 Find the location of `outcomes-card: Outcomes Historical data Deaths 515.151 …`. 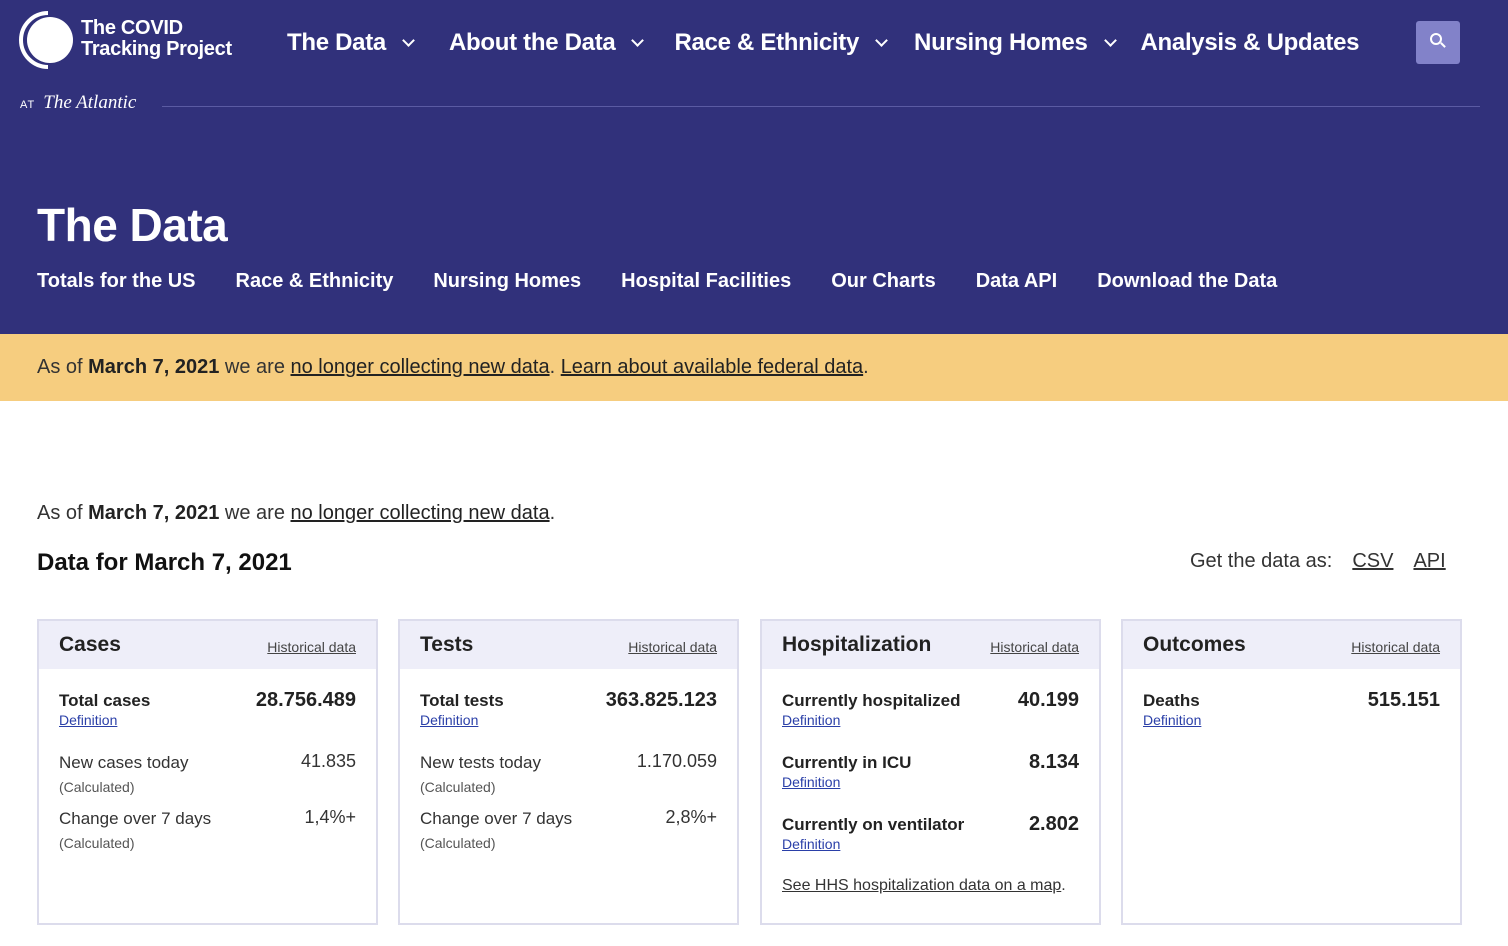

outcomes-card: Outcomes Historical data Deaths 515.151 … is located at coordinates (1291, 772).